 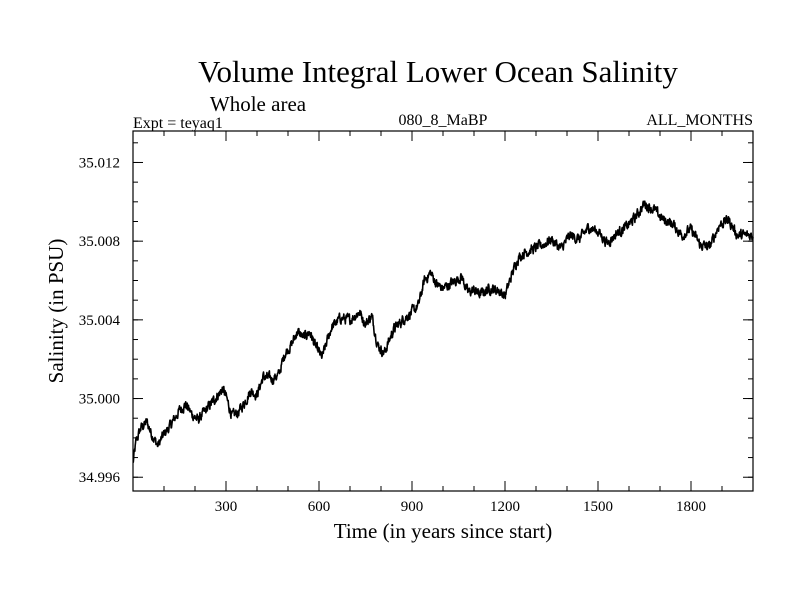 I want to click on y-tick-label: 35.004, so click(x=100, y=321).